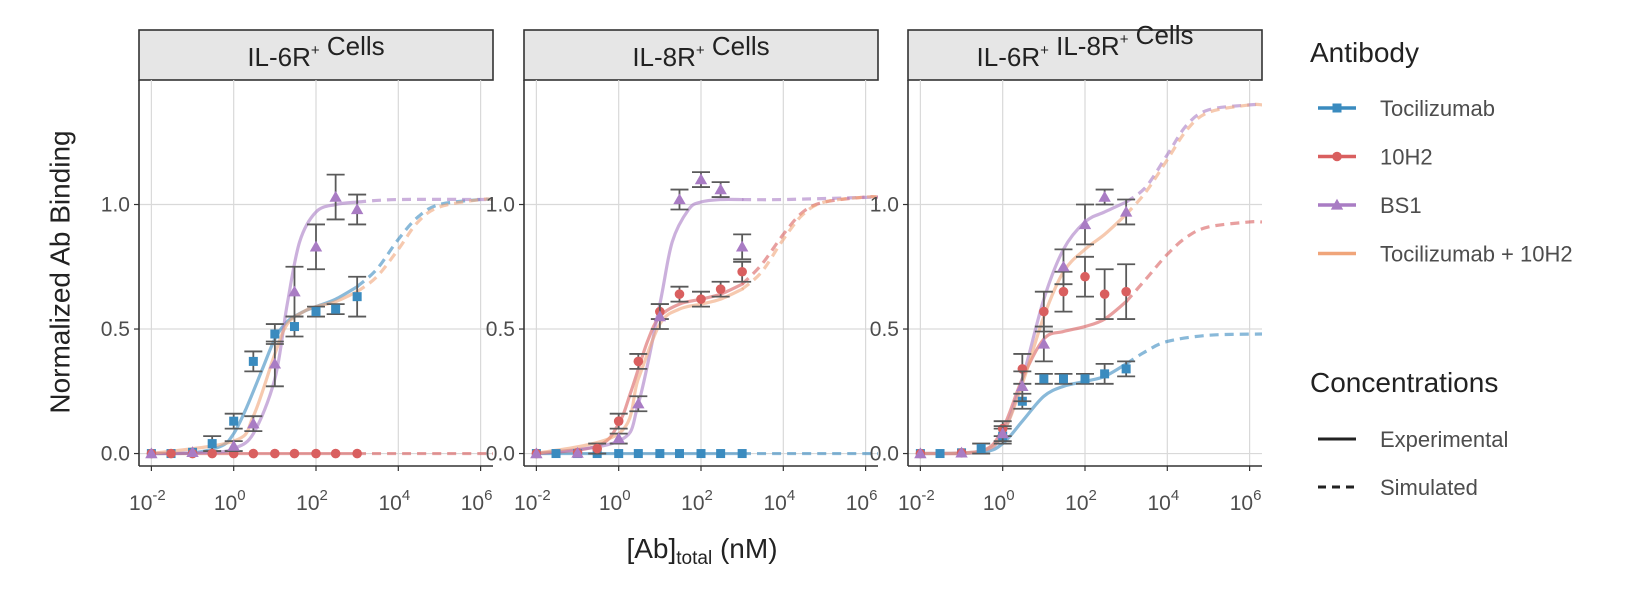  I want to click on curve-simulated-bs1, so click(1193, 153).